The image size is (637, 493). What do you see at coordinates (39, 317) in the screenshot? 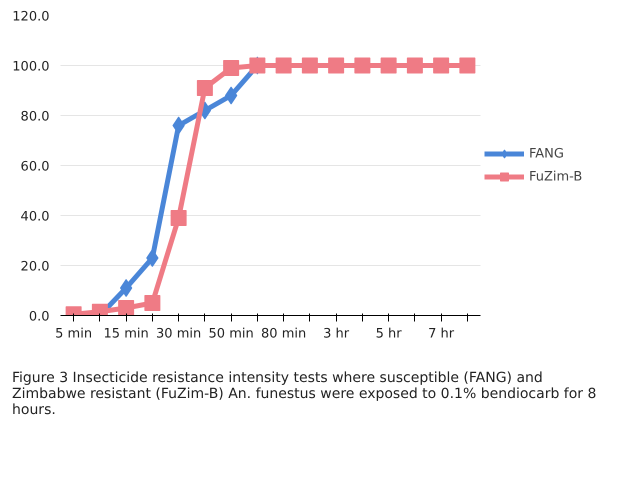
I see `y-tick-label: 0.0` at bounding box center [39, 317].